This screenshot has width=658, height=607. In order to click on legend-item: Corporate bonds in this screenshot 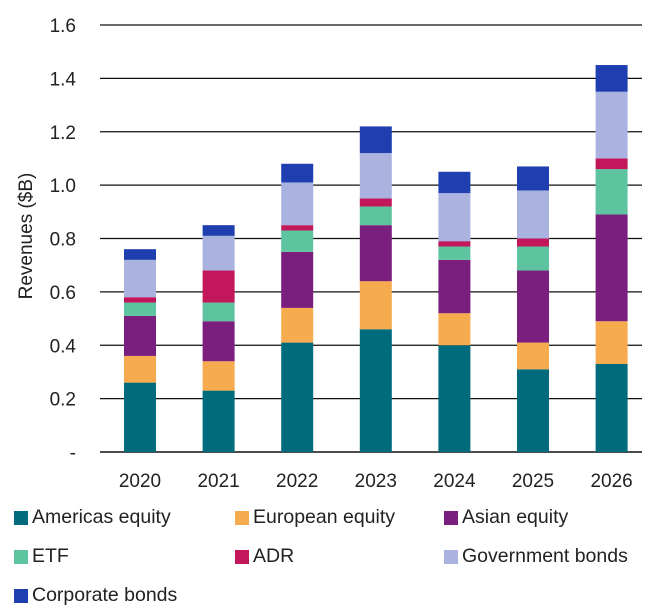, I will do `click(95, 595)`.